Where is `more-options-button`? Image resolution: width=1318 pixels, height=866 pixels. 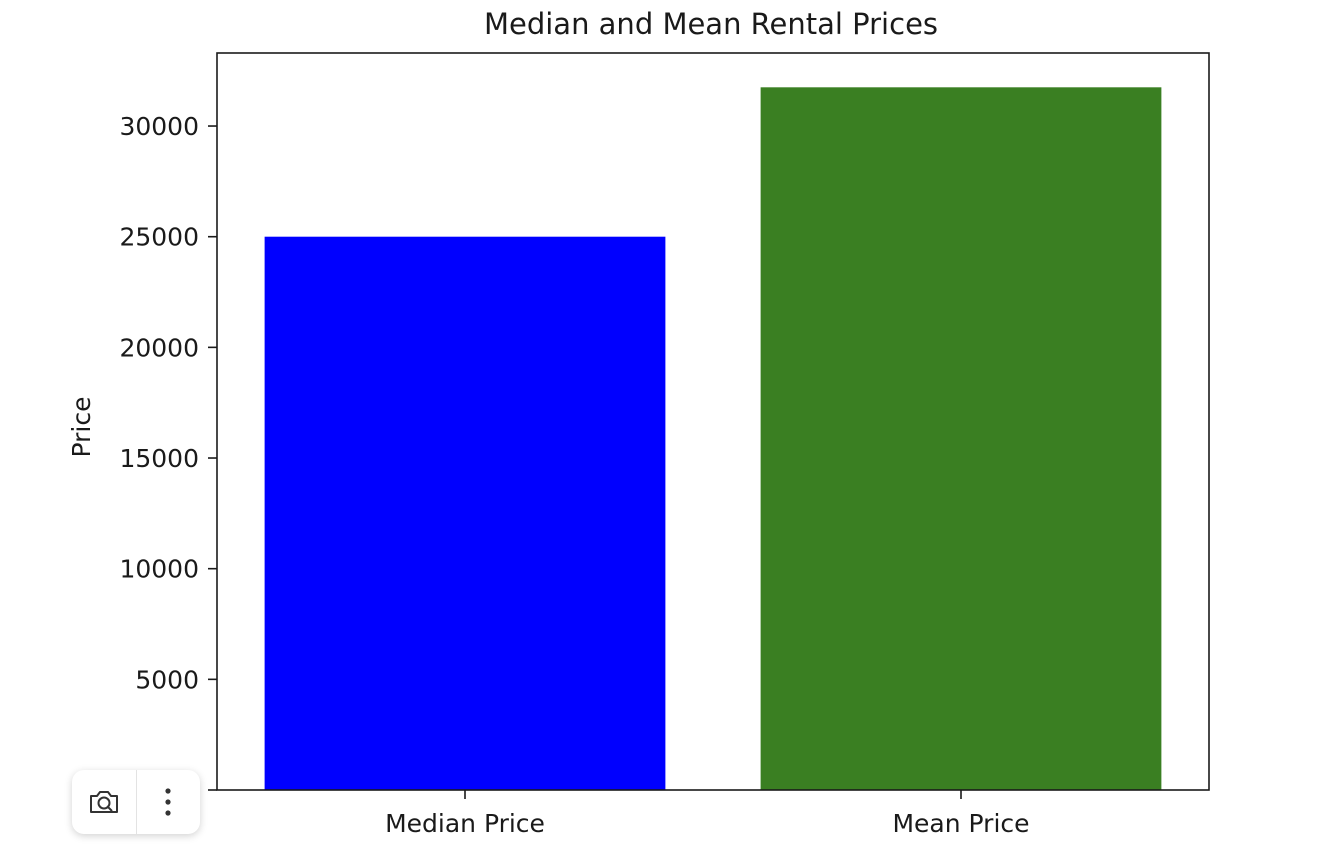 more-options-button is located at coordinates (169, 802).